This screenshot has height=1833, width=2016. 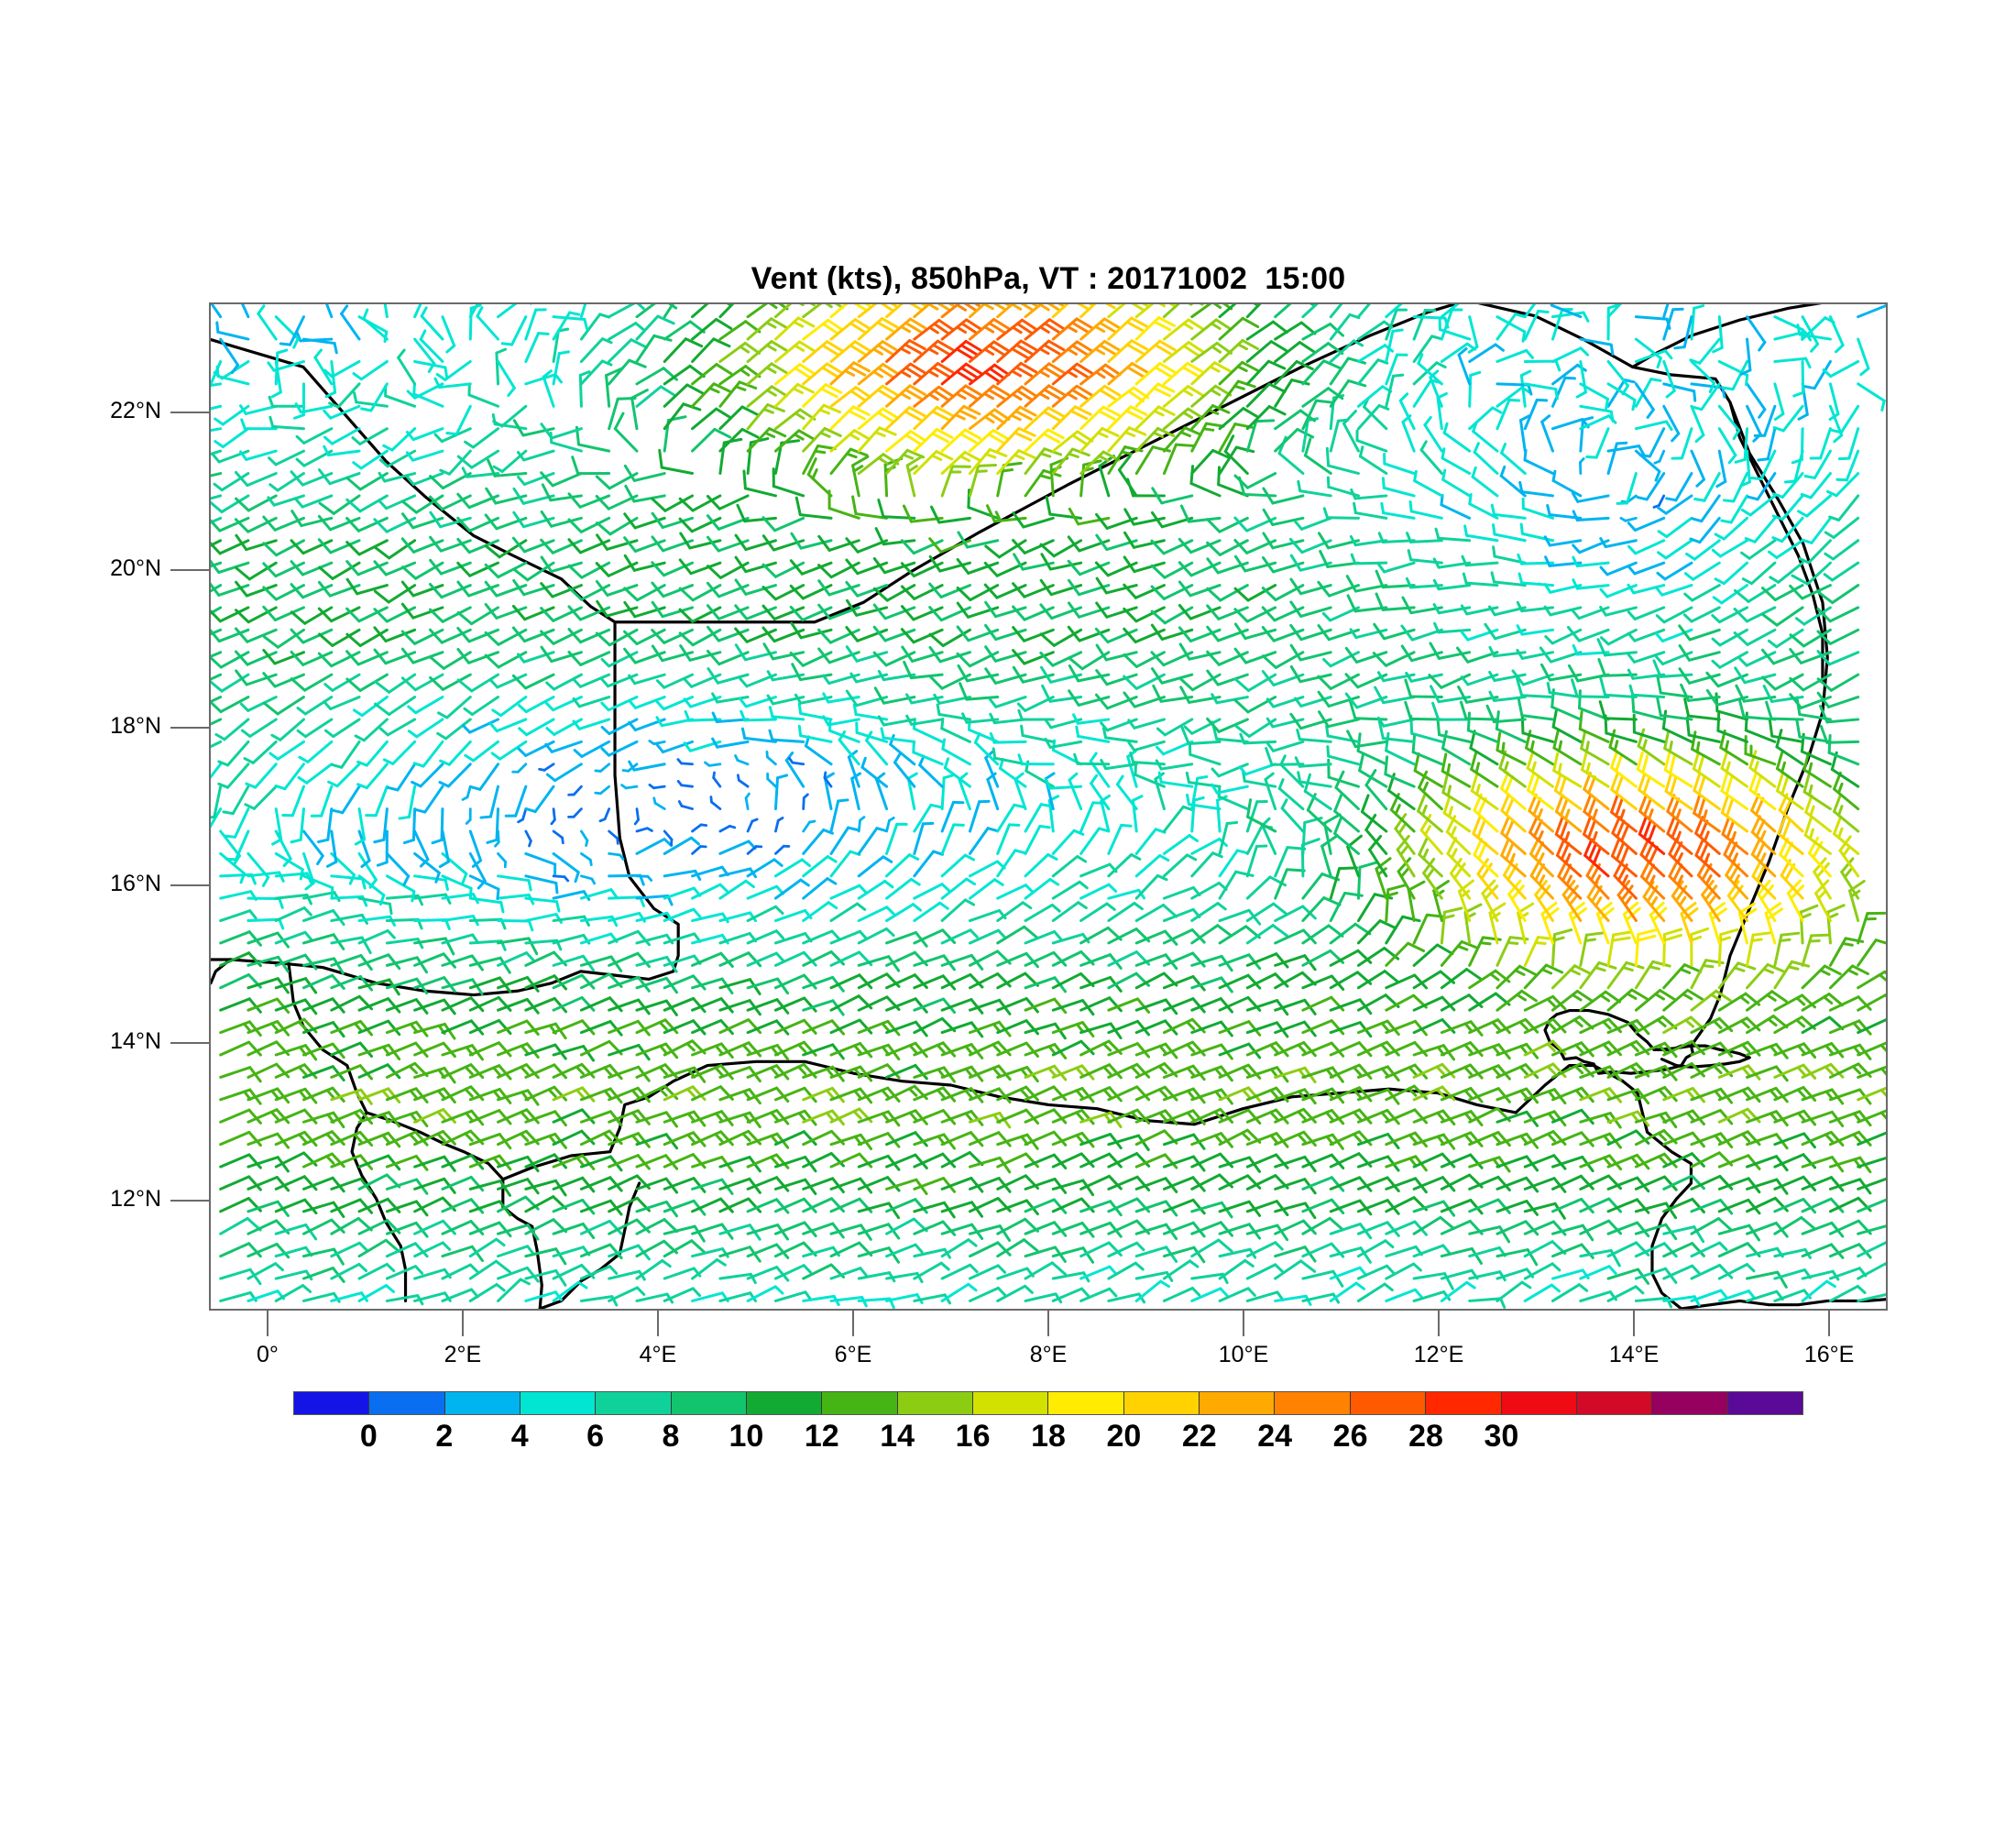 I want to click on colorbar-tick-label: 24, so click(x=1275, y=1436).